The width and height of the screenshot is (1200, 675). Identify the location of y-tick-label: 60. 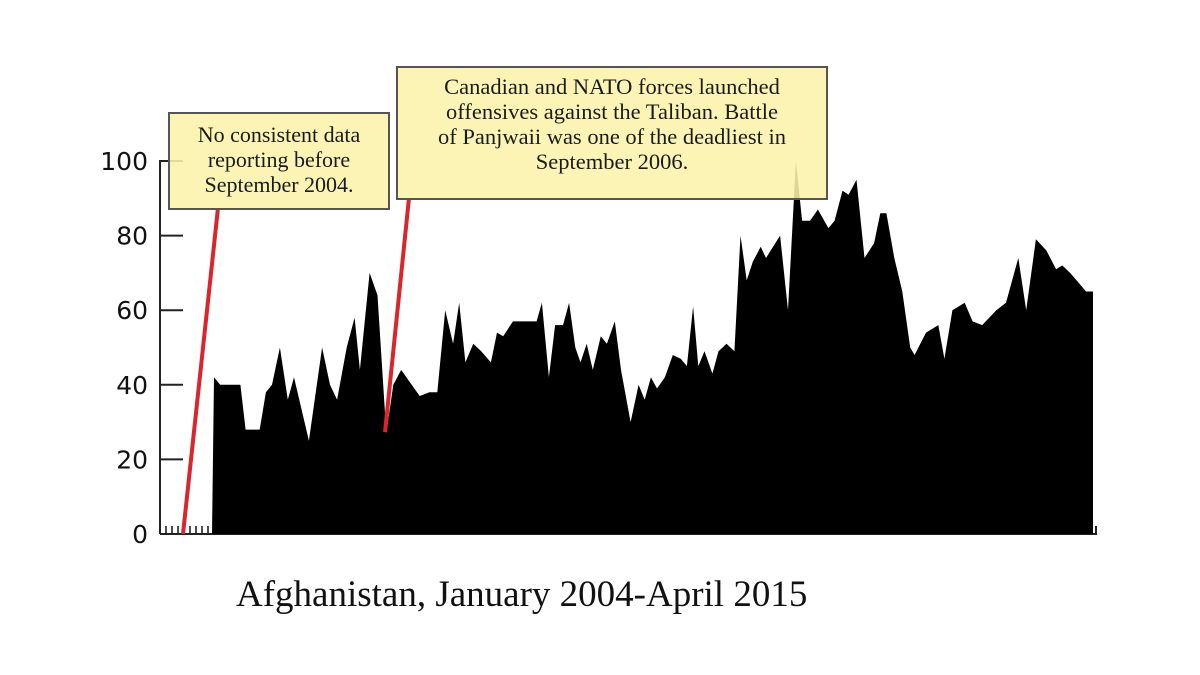
(132, 310).